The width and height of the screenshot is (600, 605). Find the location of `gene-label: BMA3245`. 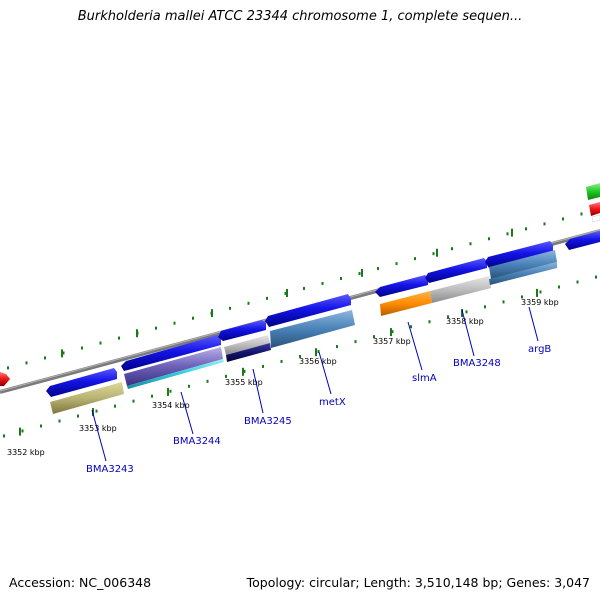

gene-label: BMA3245 is located at coordinates (268, 421).